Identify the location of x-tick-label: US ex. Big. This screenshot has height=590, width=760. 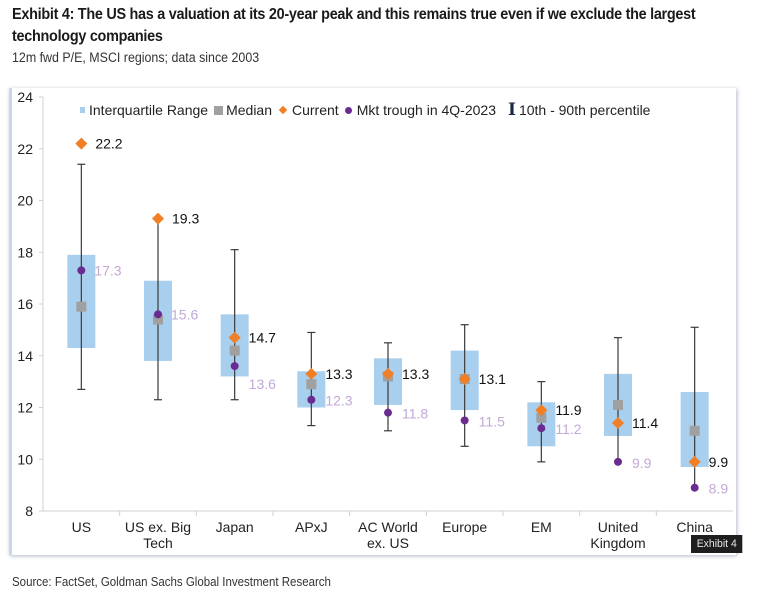
(158, 527).